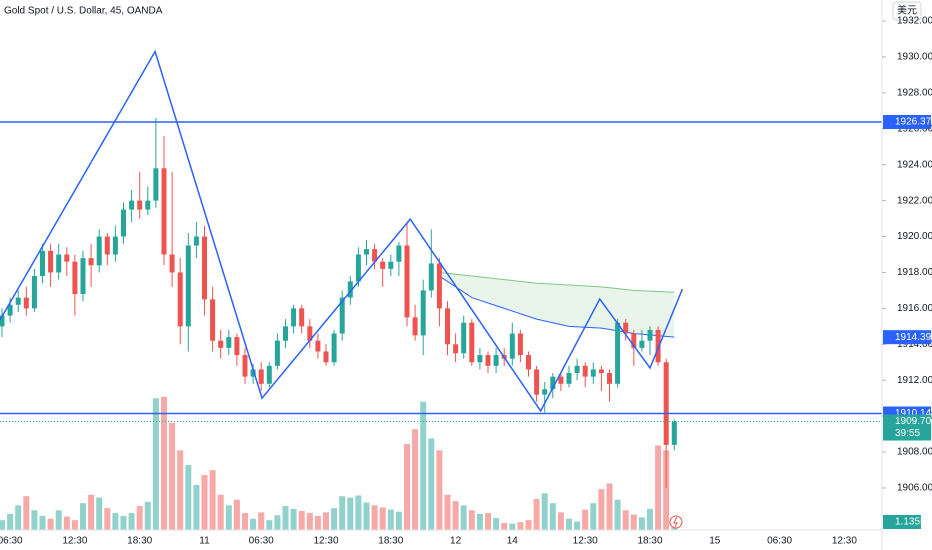 Image resolution: width=932 pixels, height=550 pixels. Describe the element at coordinates (557, 282) in the screenshot. I see `cloud-upper-line` at that location.